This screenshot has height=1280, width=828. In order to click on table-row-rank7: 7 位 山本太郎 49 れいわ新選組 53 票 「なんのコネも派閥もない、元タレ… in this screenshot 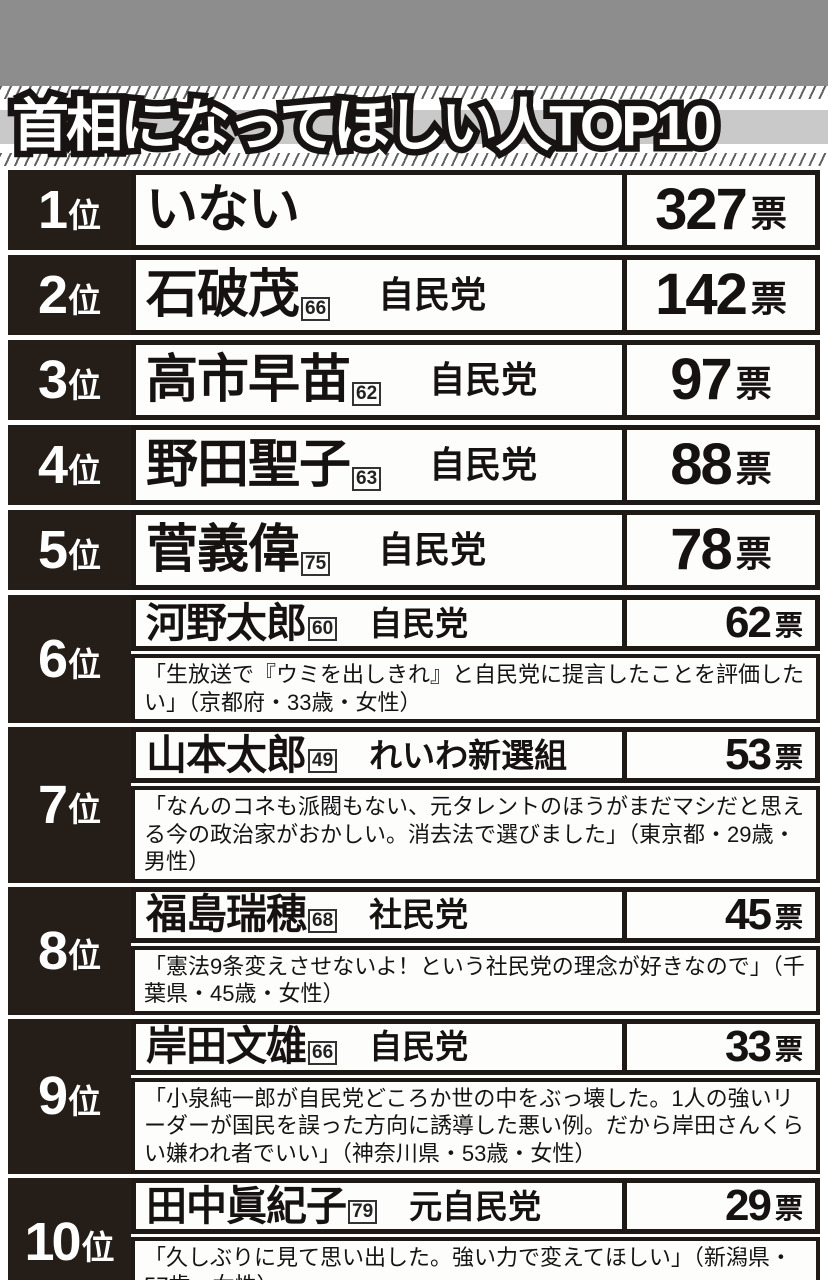, I will do `click(414, 805)`.